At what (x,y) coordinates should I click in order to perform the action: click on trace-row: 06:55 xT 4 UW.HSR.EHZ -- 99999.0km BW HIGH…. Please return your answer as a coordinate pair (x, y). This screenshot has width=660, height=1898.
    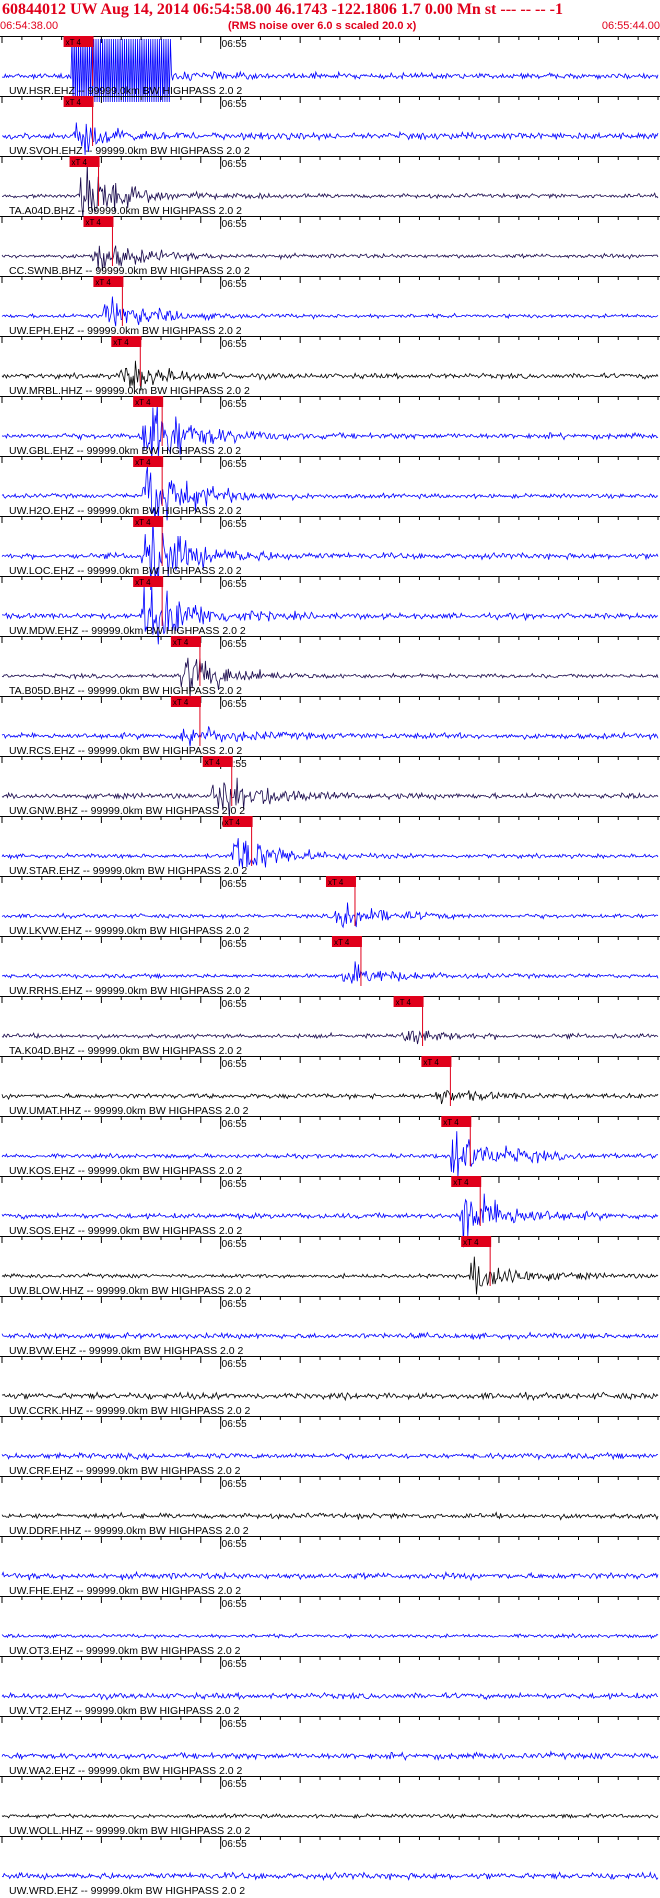
    Looking at the image, I should click on (330, 69).